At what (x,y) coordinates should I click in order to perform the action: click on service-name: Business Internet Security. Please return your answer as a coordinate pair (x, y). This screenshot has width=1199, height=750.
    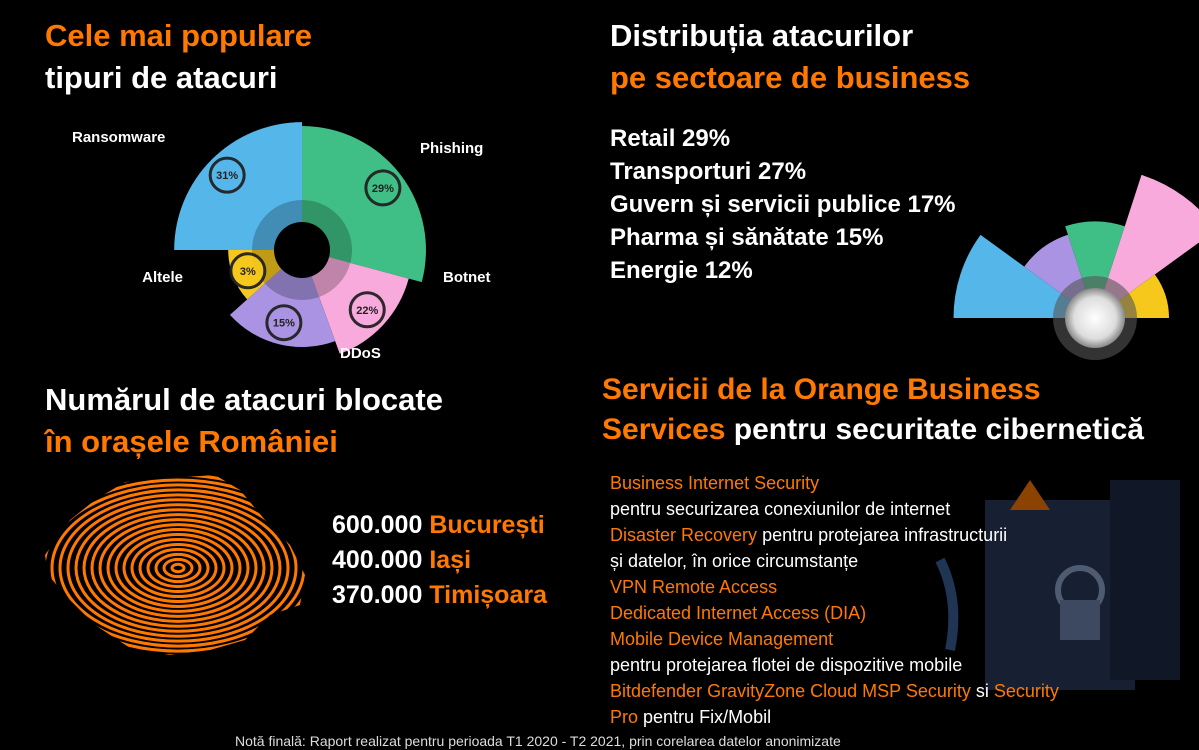
    Looking at the image, I should click on (715, 483).